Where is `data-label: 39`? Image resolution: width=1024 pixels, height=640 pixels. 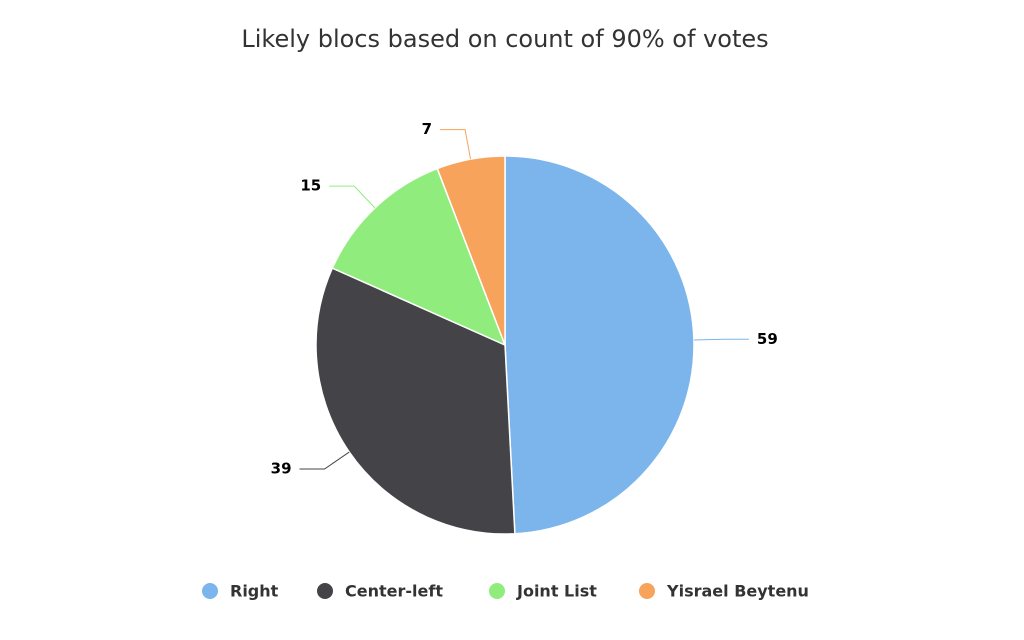 data-label: 39 is located at coordinates (281, 469).